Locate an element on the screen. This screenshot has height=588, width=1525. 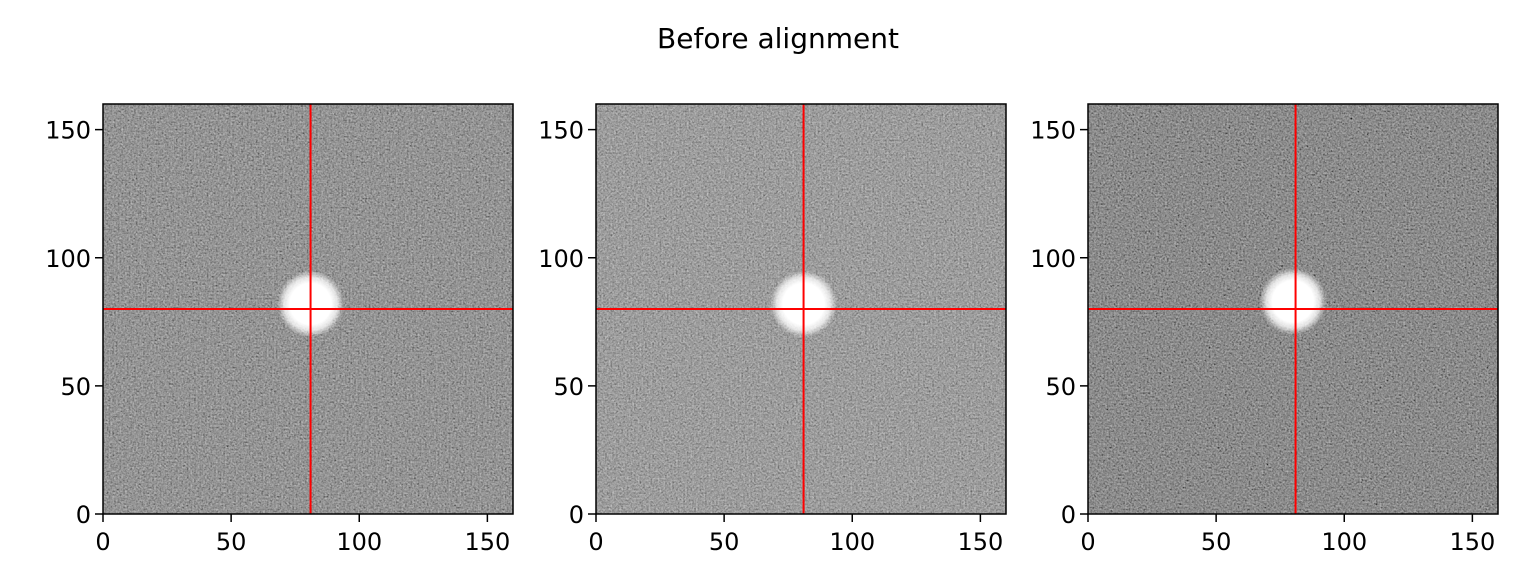
point-source is located at coordinates (1293, 301).